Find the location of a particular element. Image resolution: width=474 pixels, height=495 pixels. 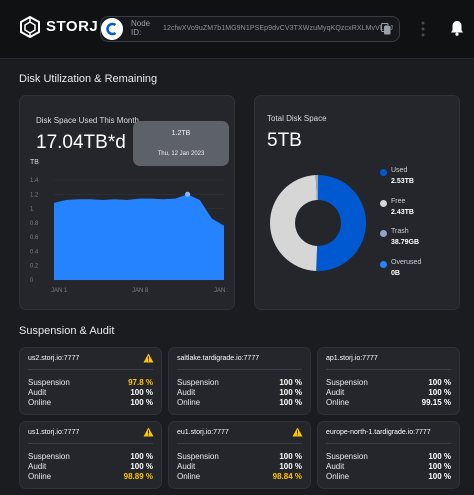

disk-donut-chart is located at coordinates (318, 223).